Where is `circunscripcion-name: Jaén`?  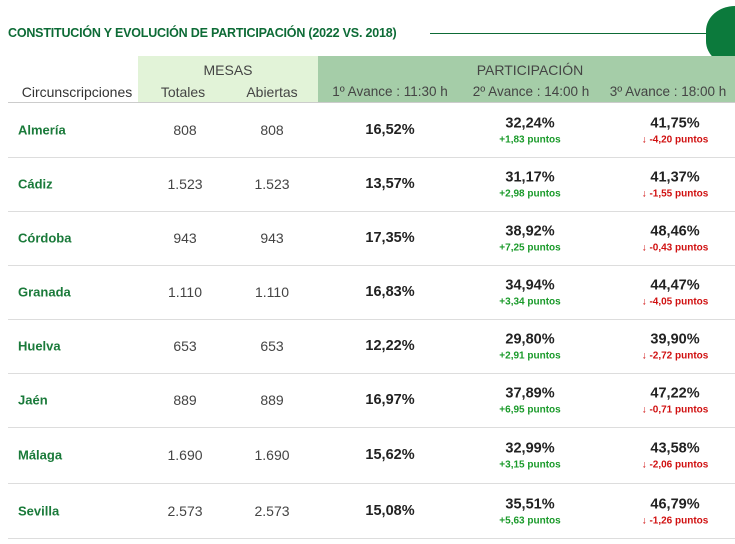 circunscripcion-name: Jaén is located at coordinates (33, 400).